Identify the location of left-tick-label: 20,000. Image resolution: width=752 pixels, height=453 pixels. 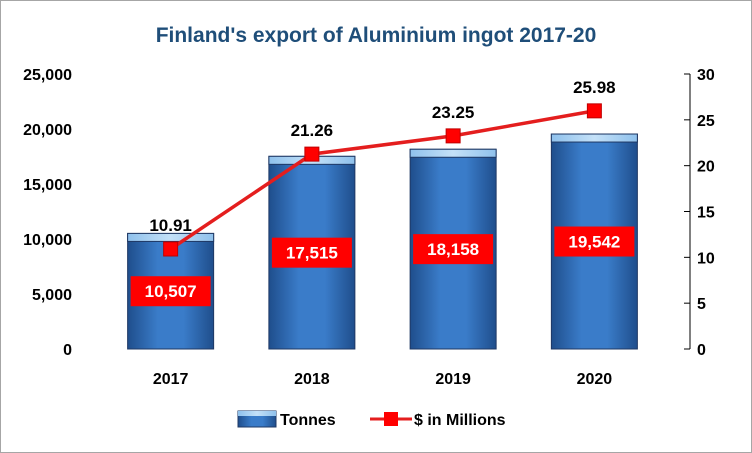
(47, 130).